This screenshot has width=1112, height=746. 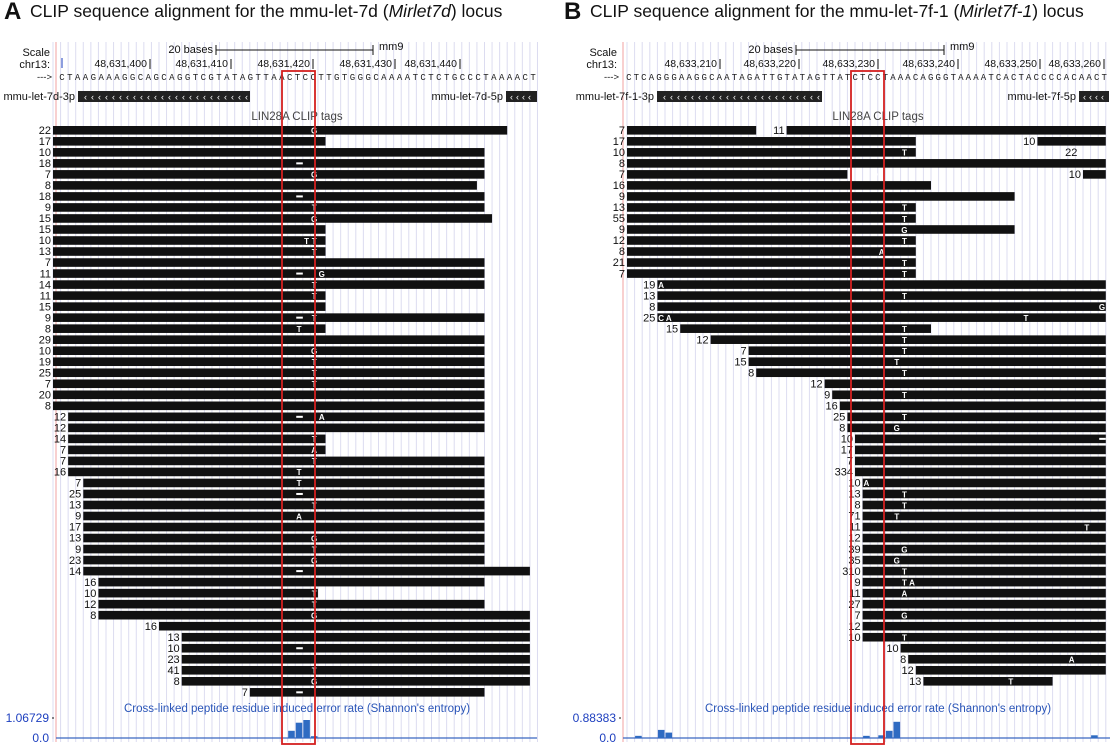 What do you see at coordinates (619, 219) in the screenshot?
I see `read-count: 55` at bounding box center [619, 219].